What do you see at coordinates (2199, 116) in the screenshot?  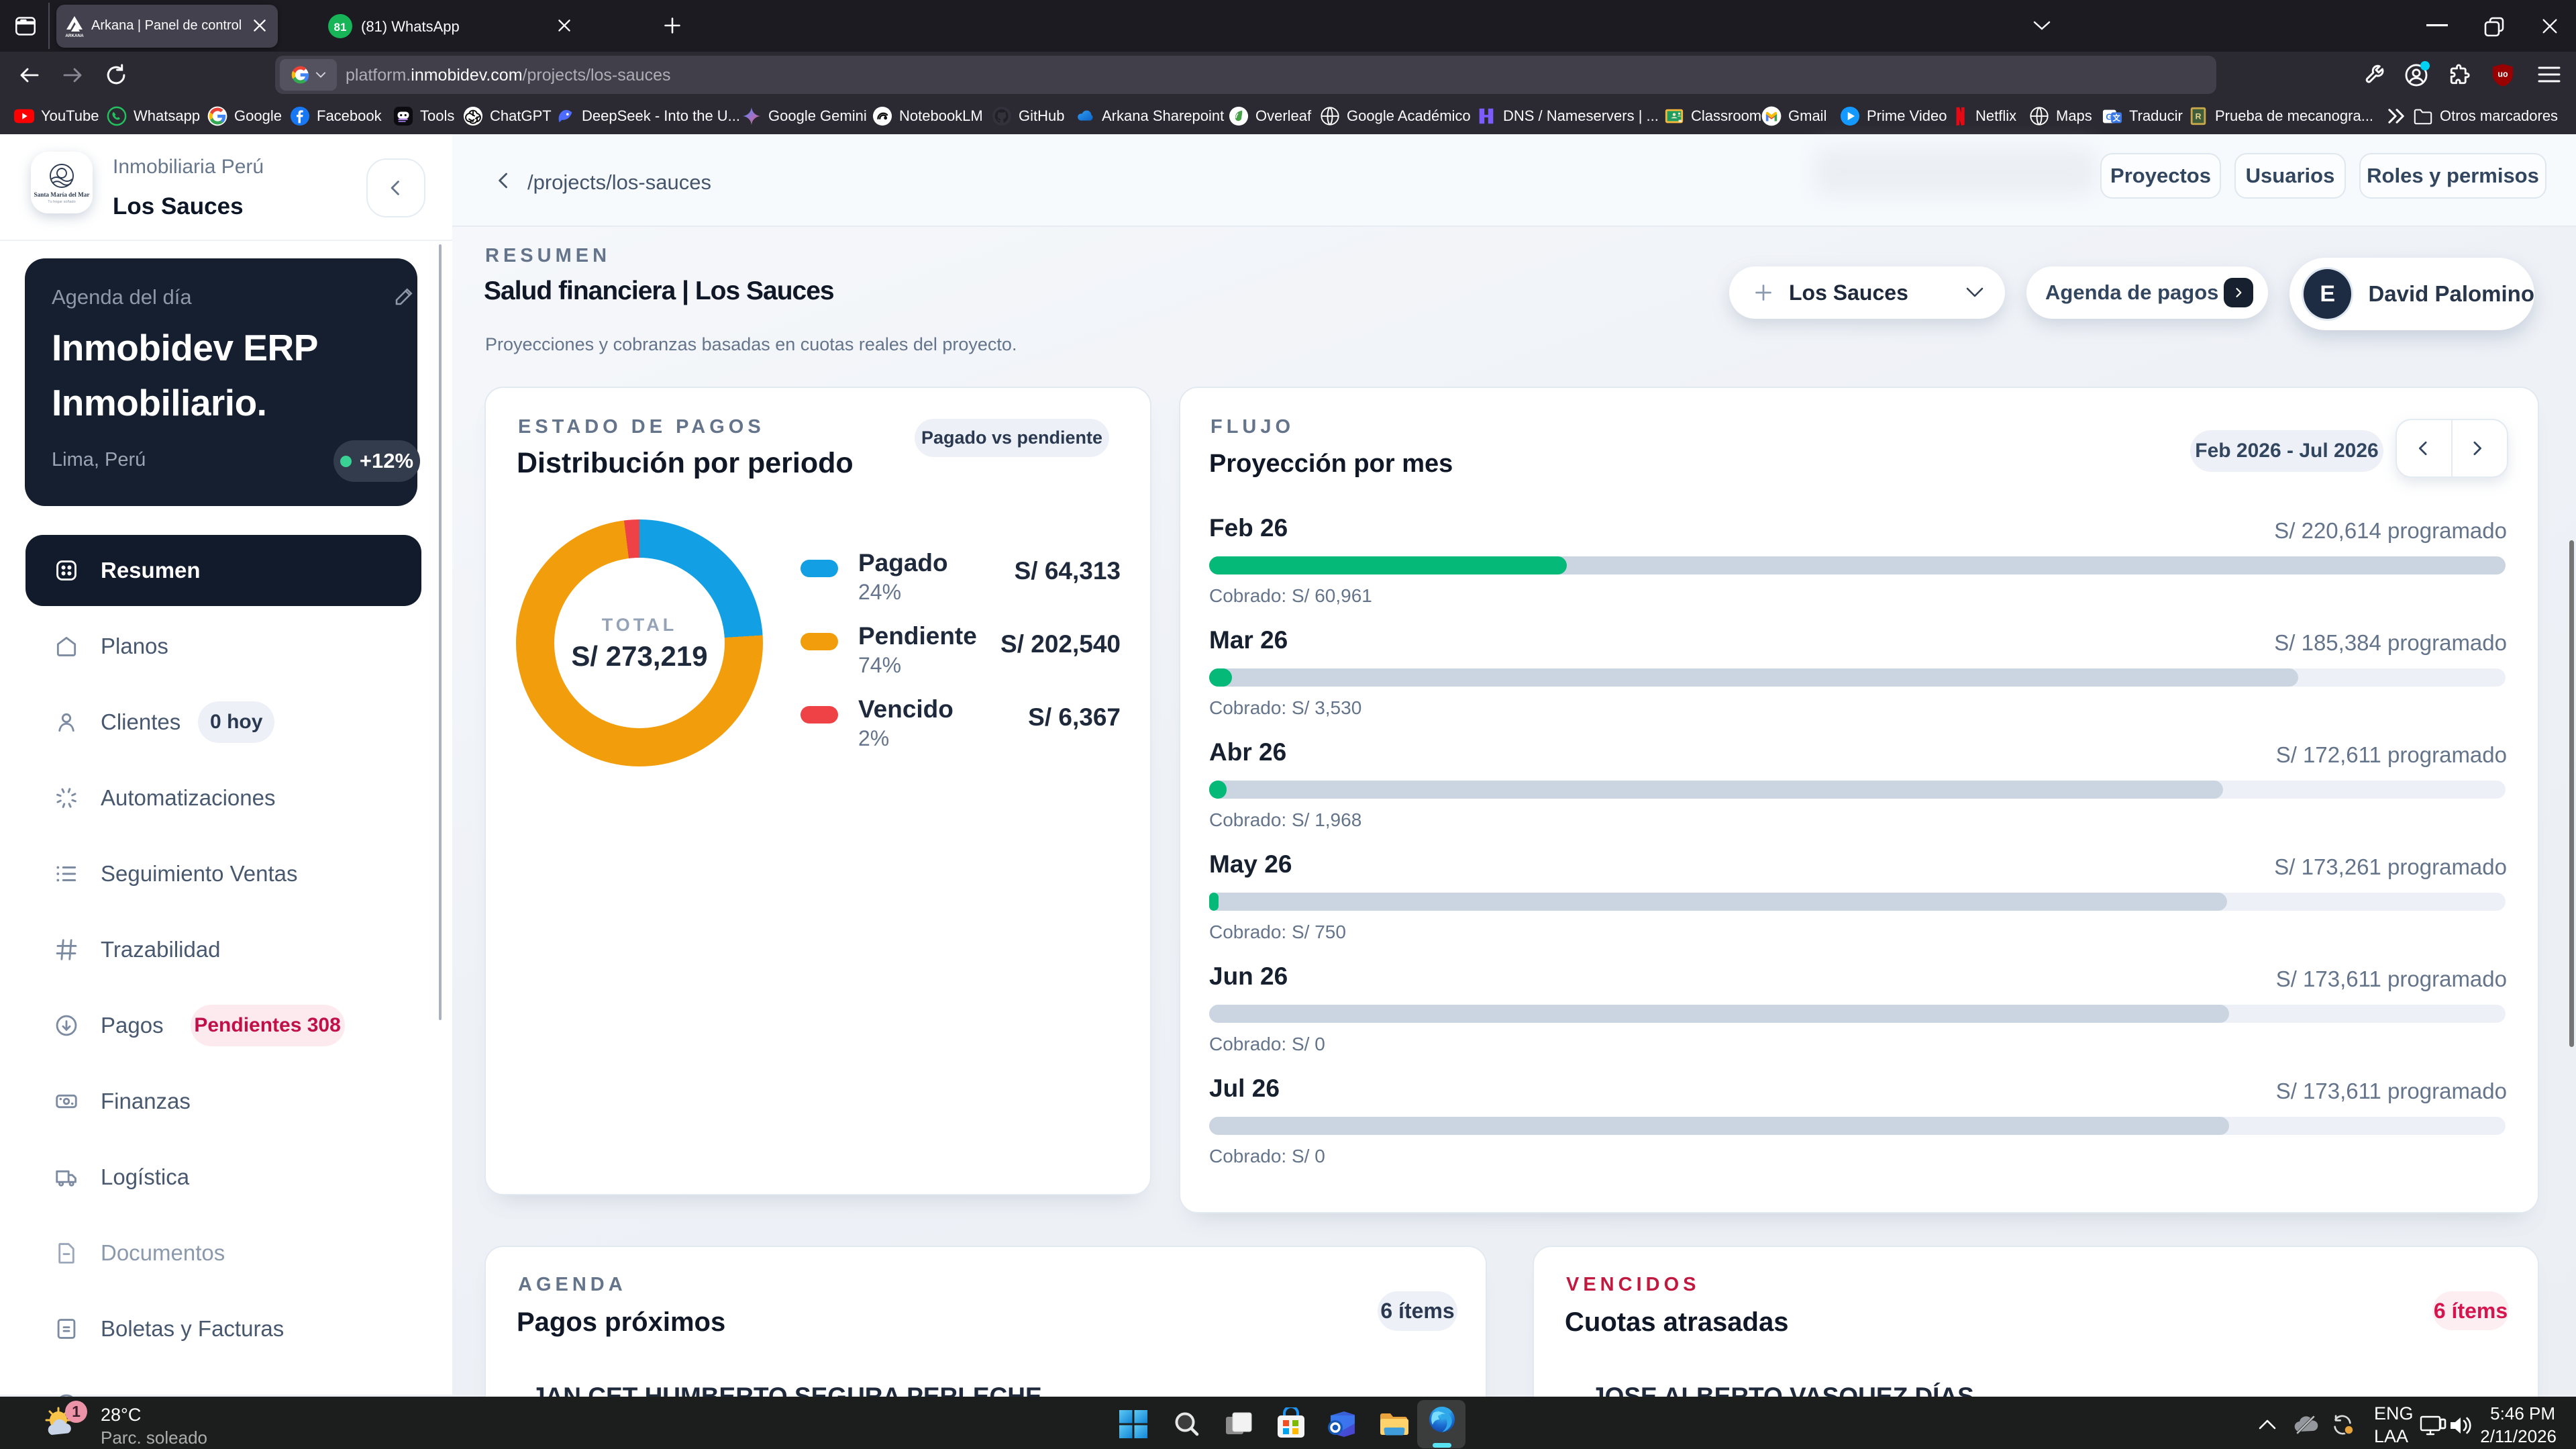 I see `svg-text: R` at bounding box center [2199, 116].